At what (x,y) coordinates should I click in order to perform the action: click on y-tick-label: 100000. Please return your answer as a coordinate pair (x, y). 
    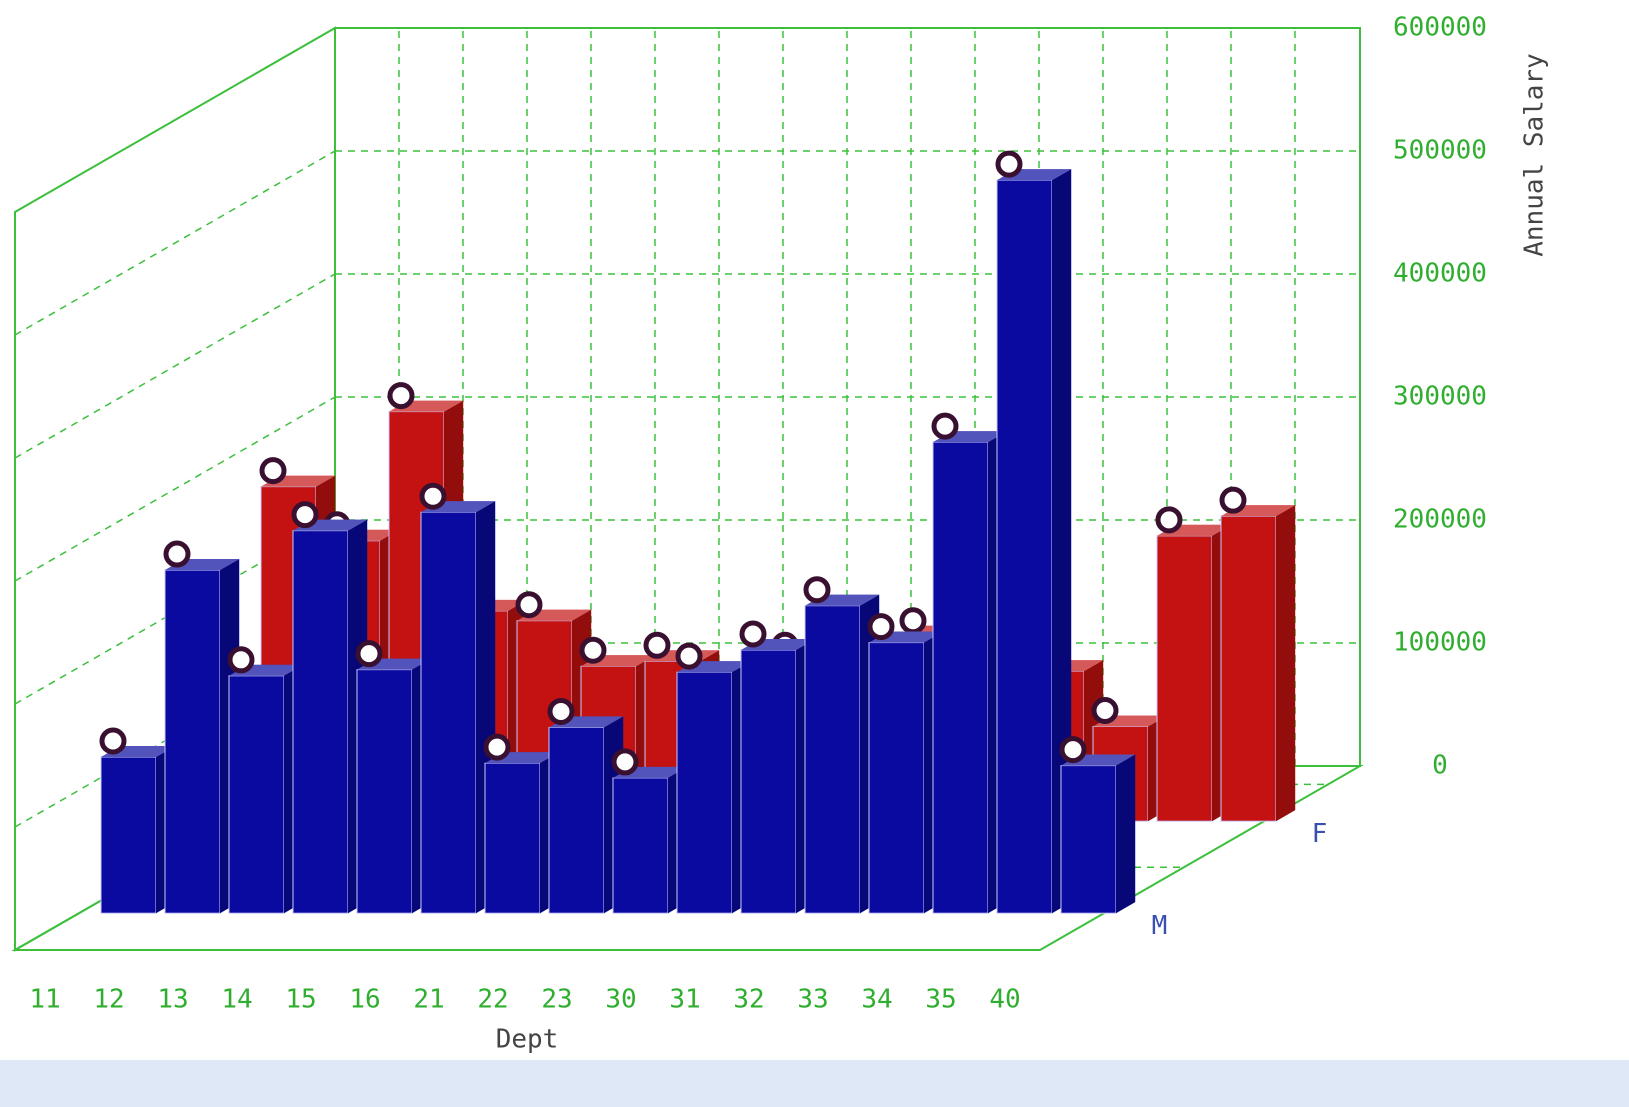
    Looking at the image, I should click on (1440, 643).